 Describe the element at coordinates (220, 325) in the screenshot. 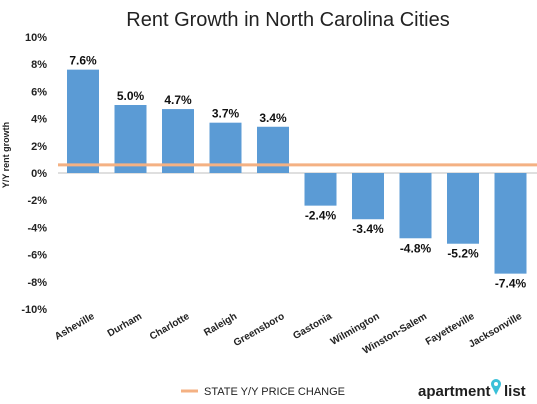

I see `category-label: Raleigh` at that location.